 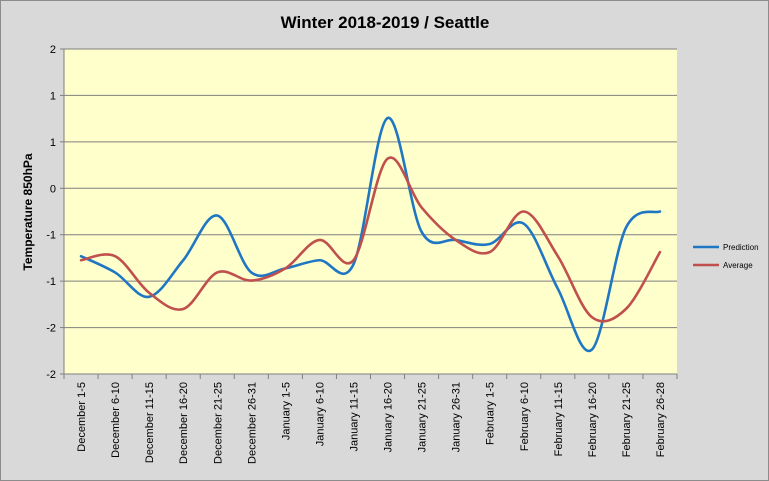 I want to click on x-tick-label: February 16-20, so click(x=593, y=419).